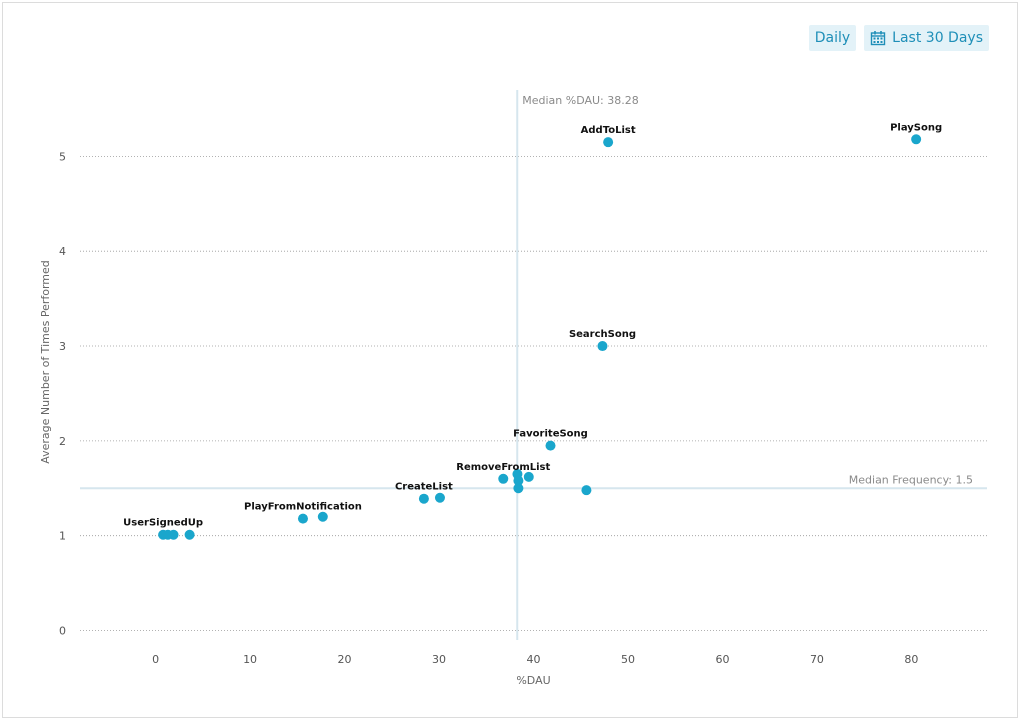 The height and width of the screenshot is (724, 1024). I want to click on point-label: SearchSong, so click(602, 334).